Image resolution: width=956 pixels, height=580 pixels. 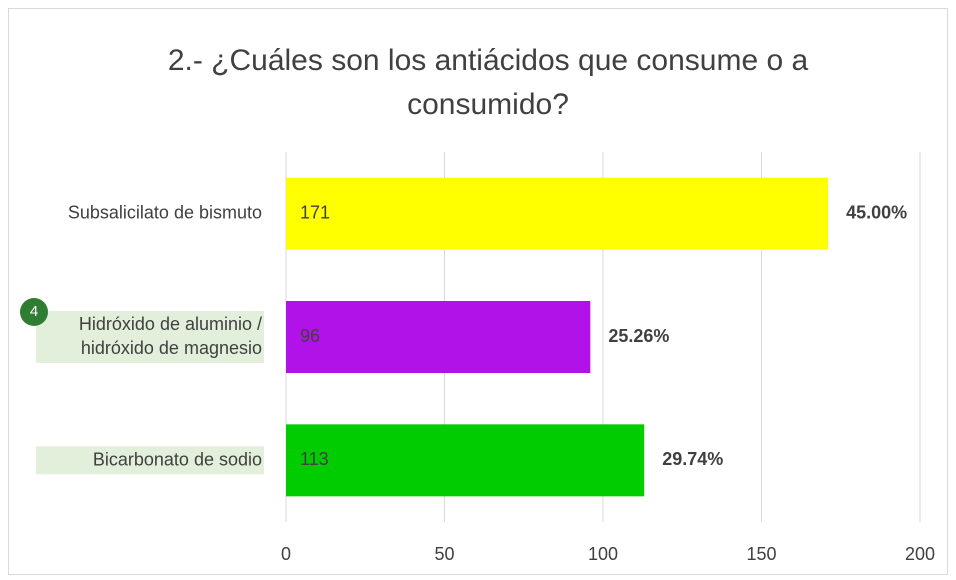 I want to click on y-tick-label-line: Bicarbonato de sodio, so click(x=177, y=459).